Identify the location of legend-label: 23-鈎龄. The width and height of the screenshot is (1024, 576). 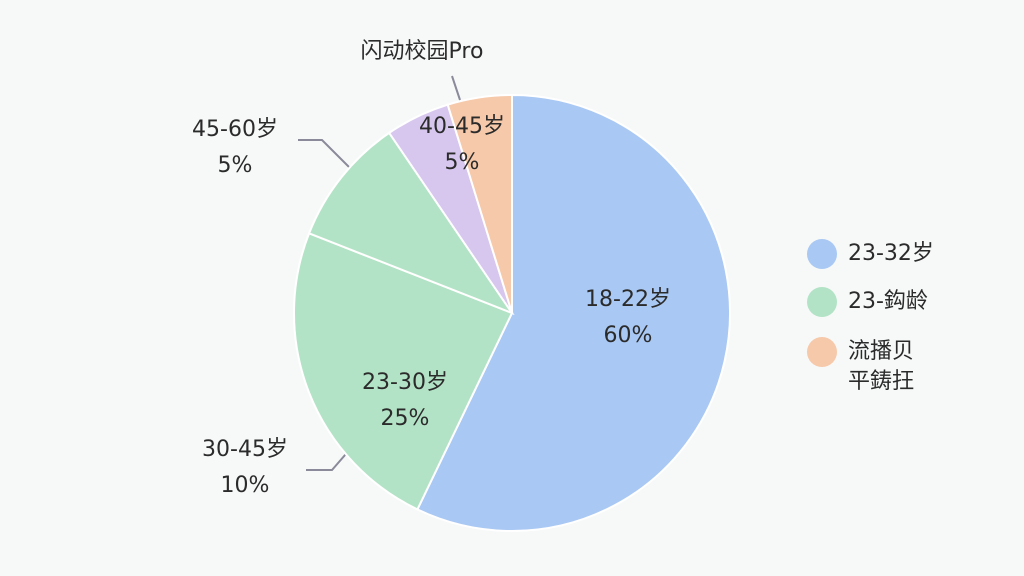
(888, 301).